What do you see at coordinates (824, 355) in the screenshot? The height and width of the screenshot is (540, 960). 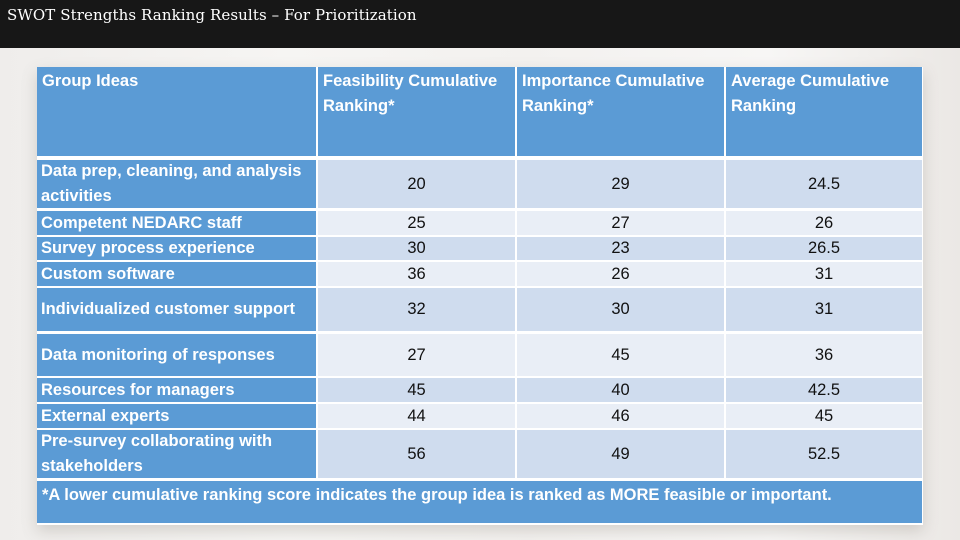 I see `average-value: 36` at bounding box center [824, 355].